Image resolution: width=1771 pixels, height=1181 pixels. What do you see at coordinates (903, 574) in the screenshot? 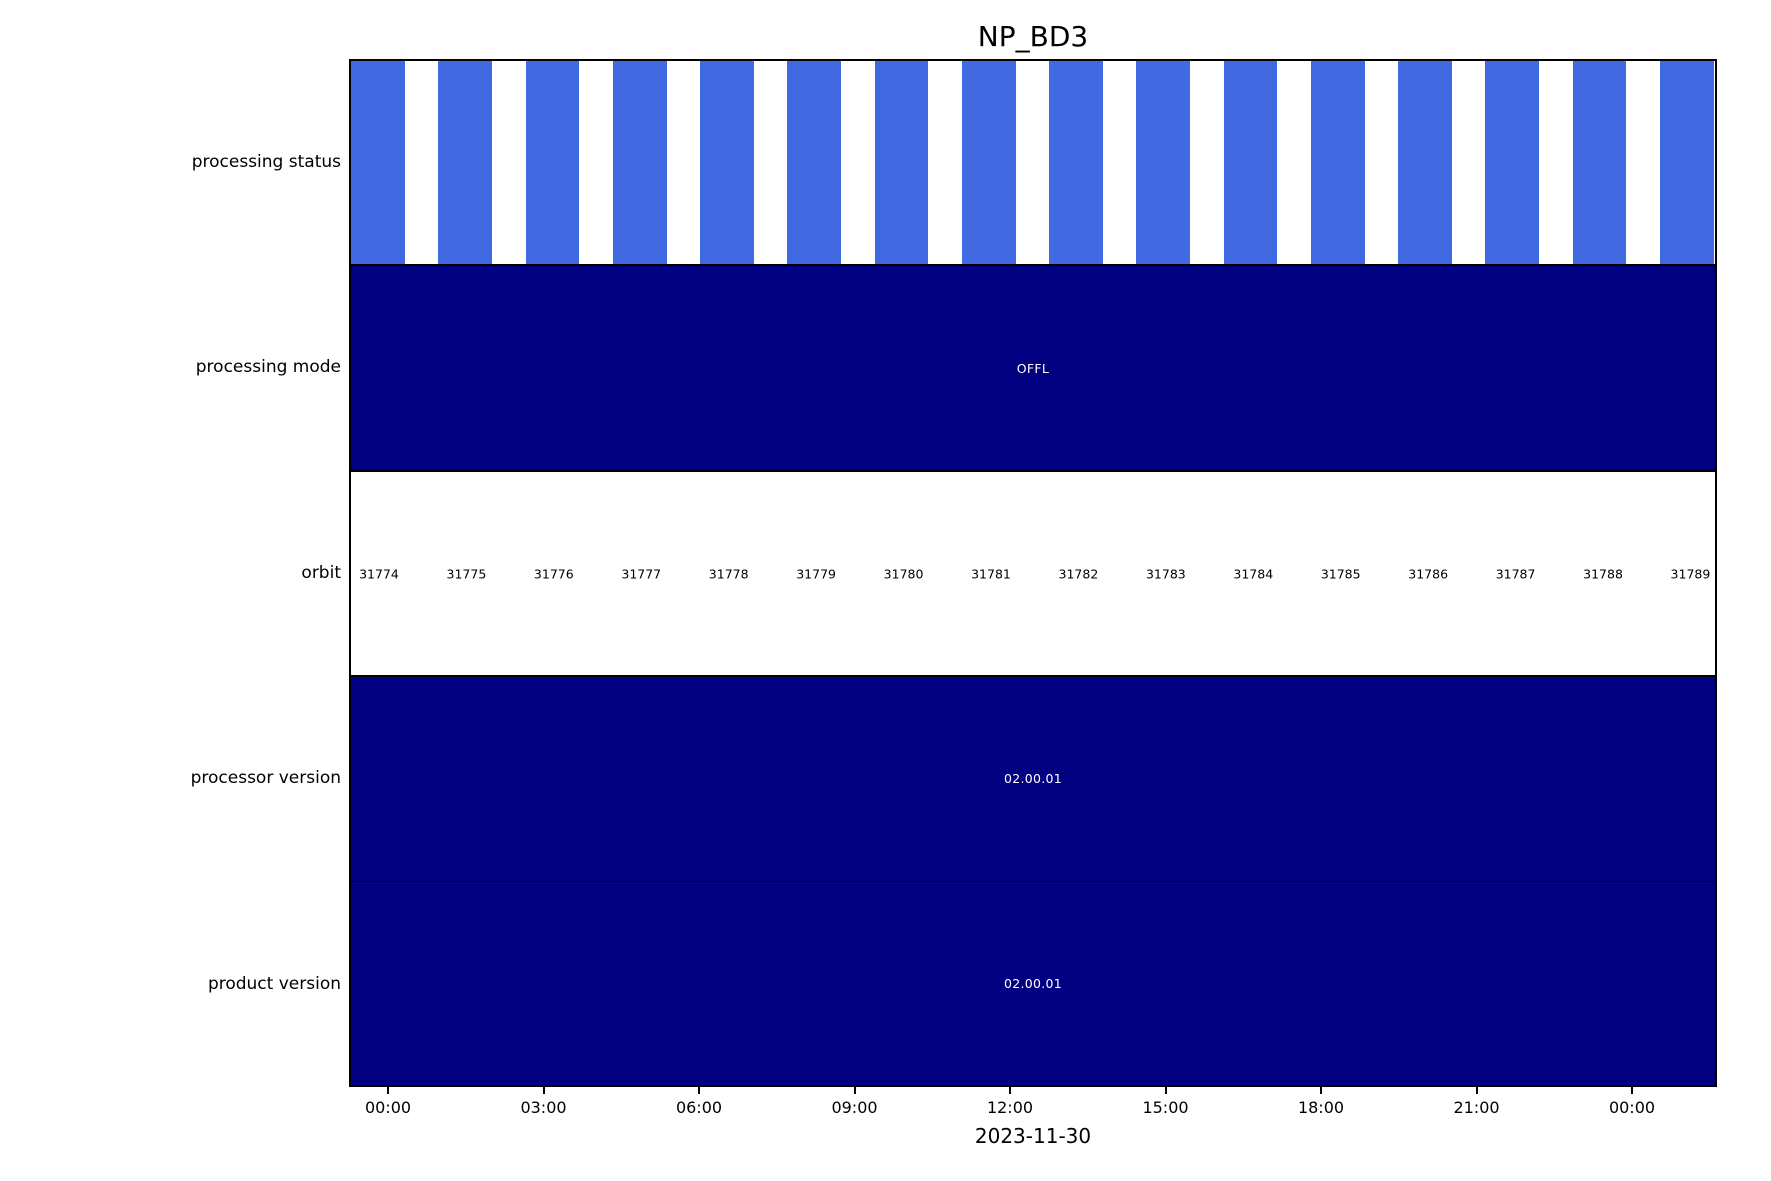
I see `orbit-number: 31780` at bounding box center [903, 574].